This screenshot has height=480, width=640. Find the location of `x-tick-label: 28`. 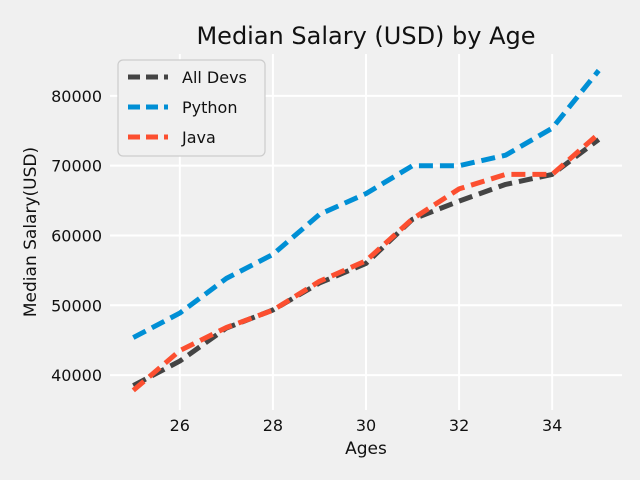

x-tick-label: 28 is located at coordinates (273, 425).